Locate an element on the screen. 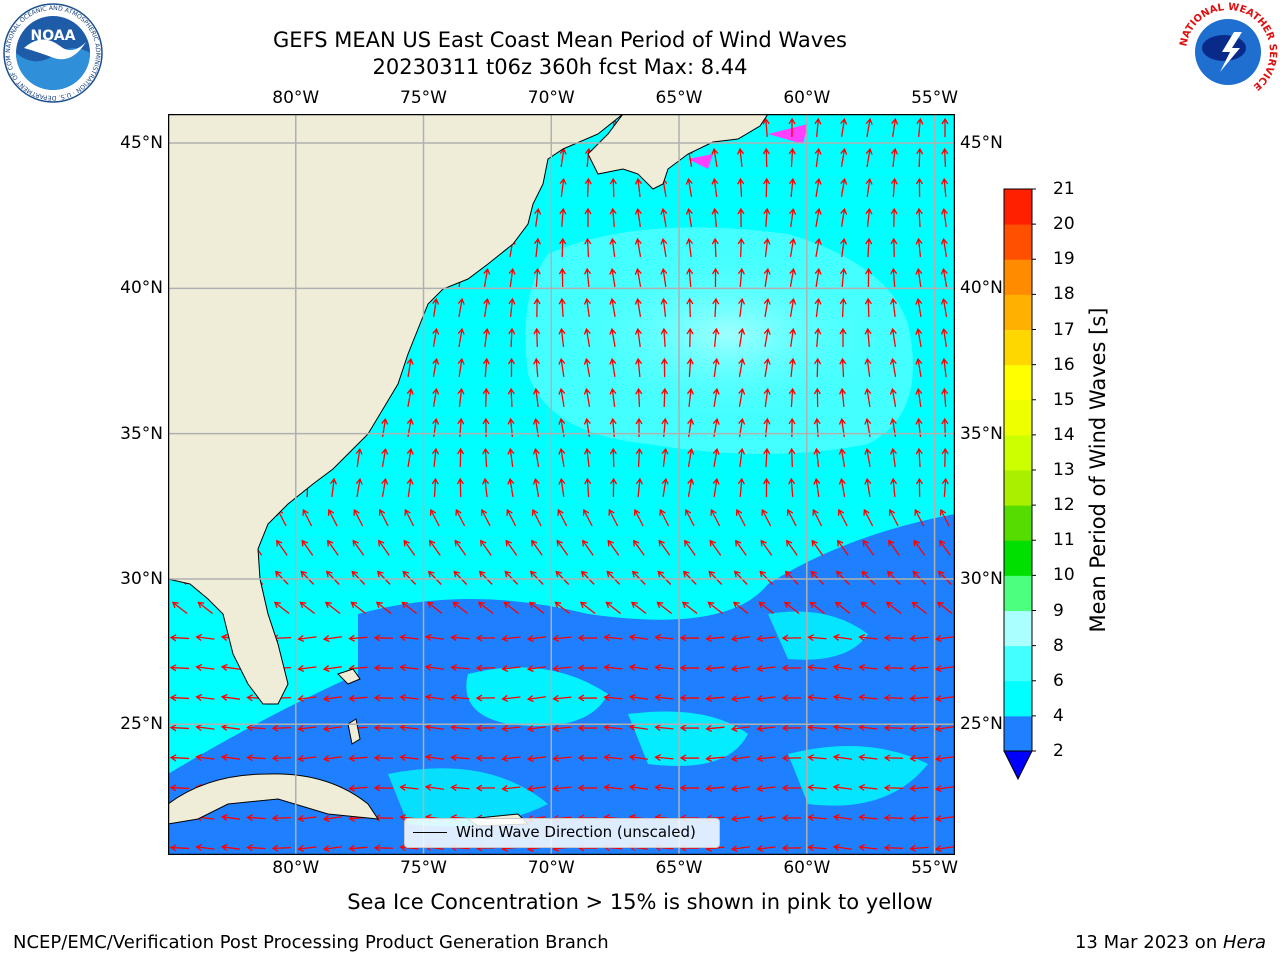 The width and height of the screenshot is (1280, 960). lat-tick-label: 35°N is located at coordinates (981, 433).